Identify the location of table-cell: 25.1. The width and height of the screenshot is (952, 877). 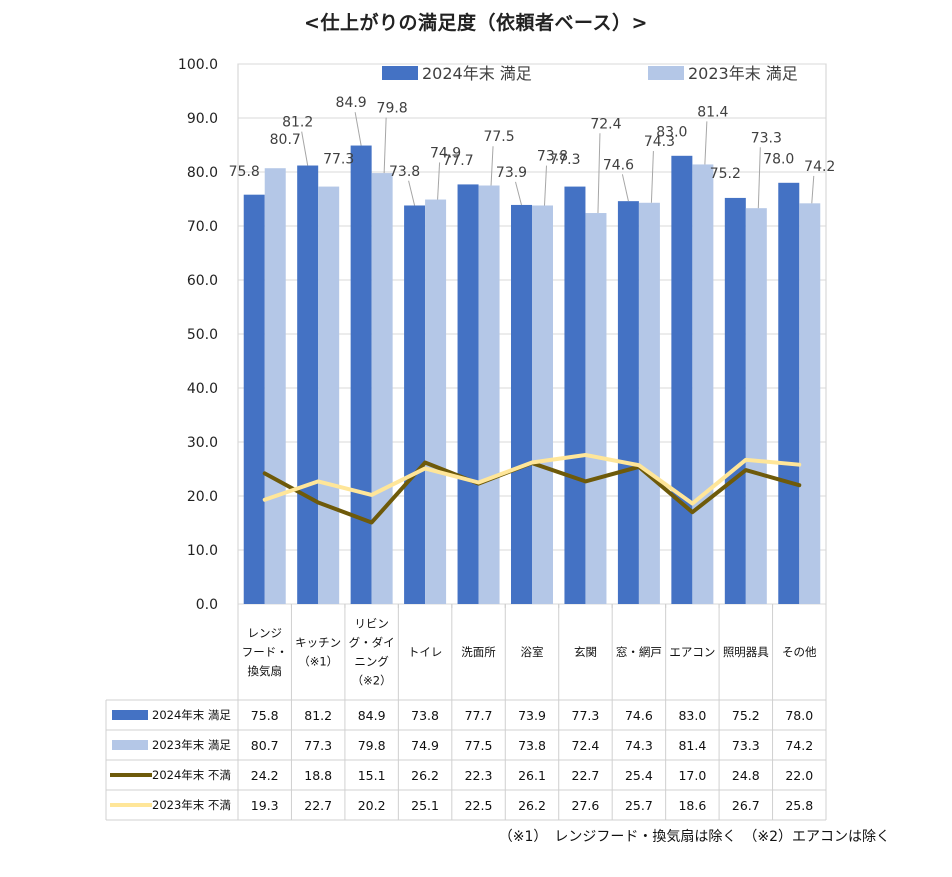
(425, 805).